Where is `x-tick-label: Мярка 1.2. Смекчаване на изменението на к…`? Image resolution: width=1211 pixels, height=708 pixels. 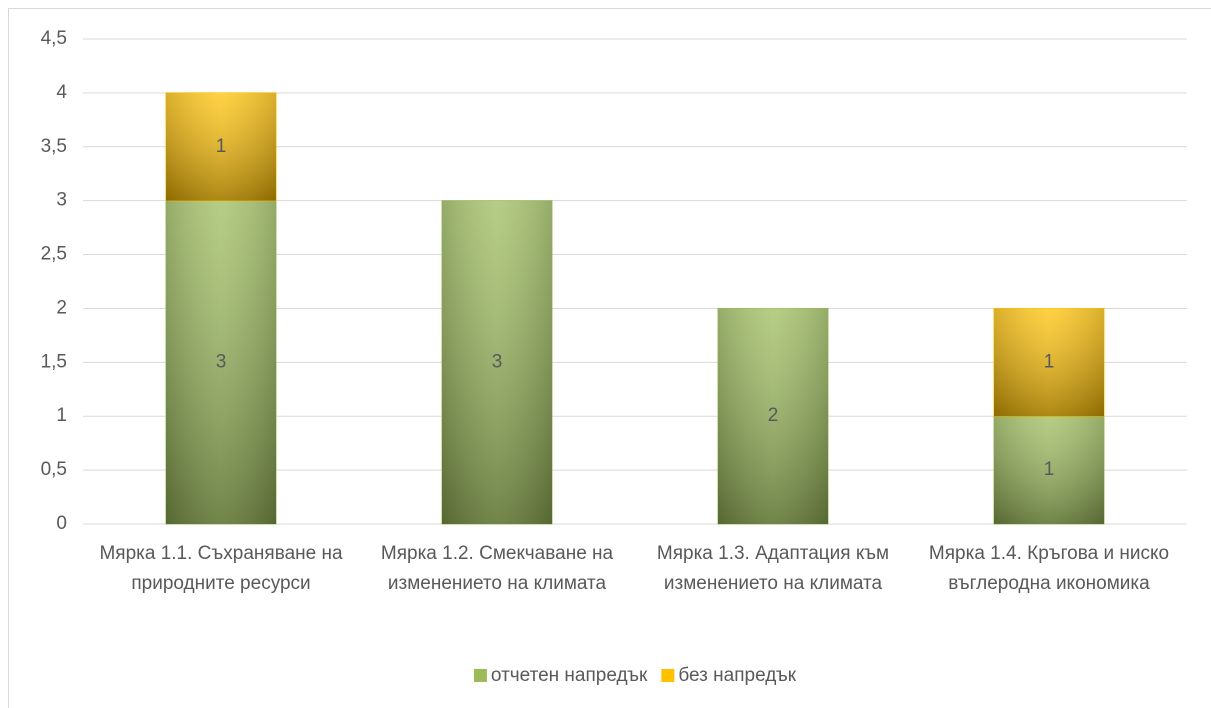
x-tick-label: Мярка 1.2. Смекчаване на изменението на к… is located at coordinates (497, 568).